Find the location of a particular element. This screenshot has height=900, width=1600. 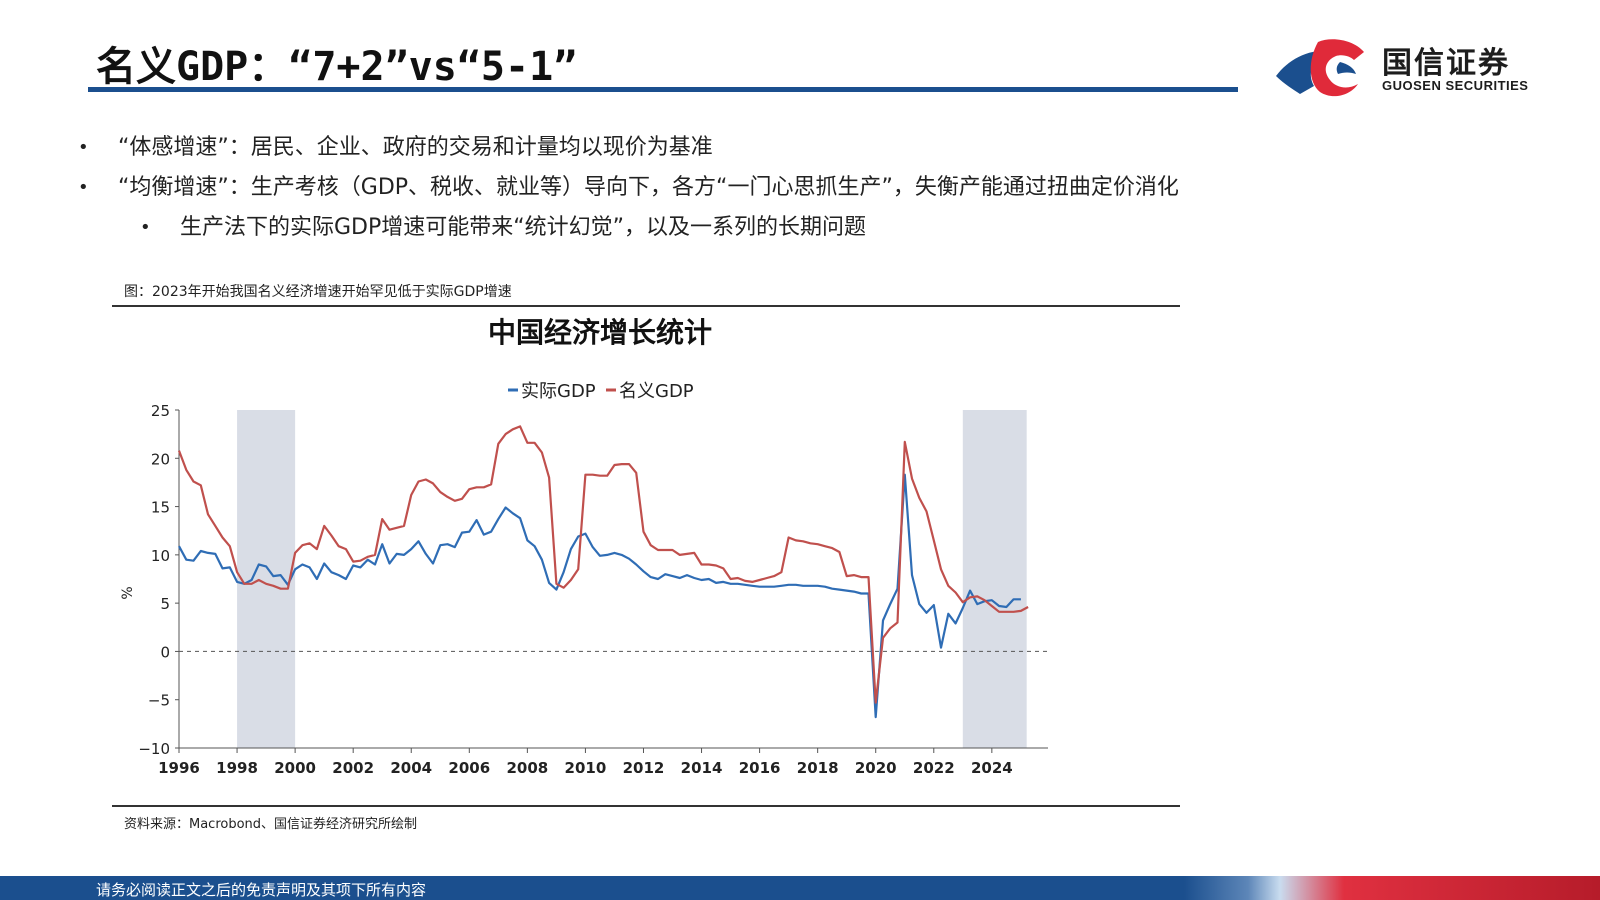

x-tick-label: 2024 is located at coordinates (992, 768).